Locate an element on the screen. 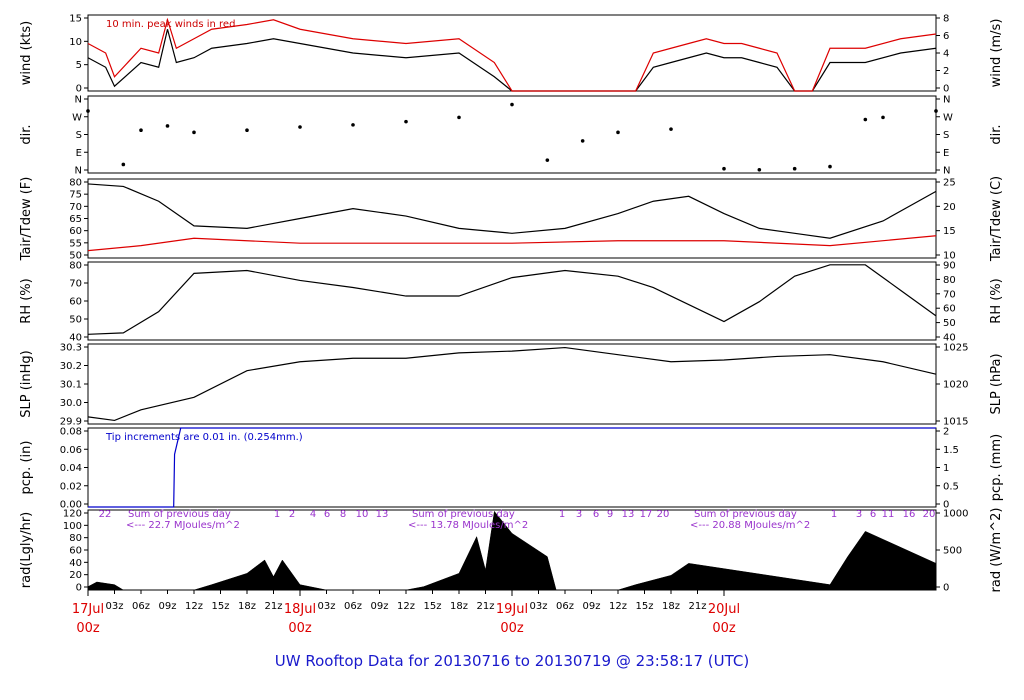  pcp-ytick-label-left: 0.06 is located at coordinates (71, 450).